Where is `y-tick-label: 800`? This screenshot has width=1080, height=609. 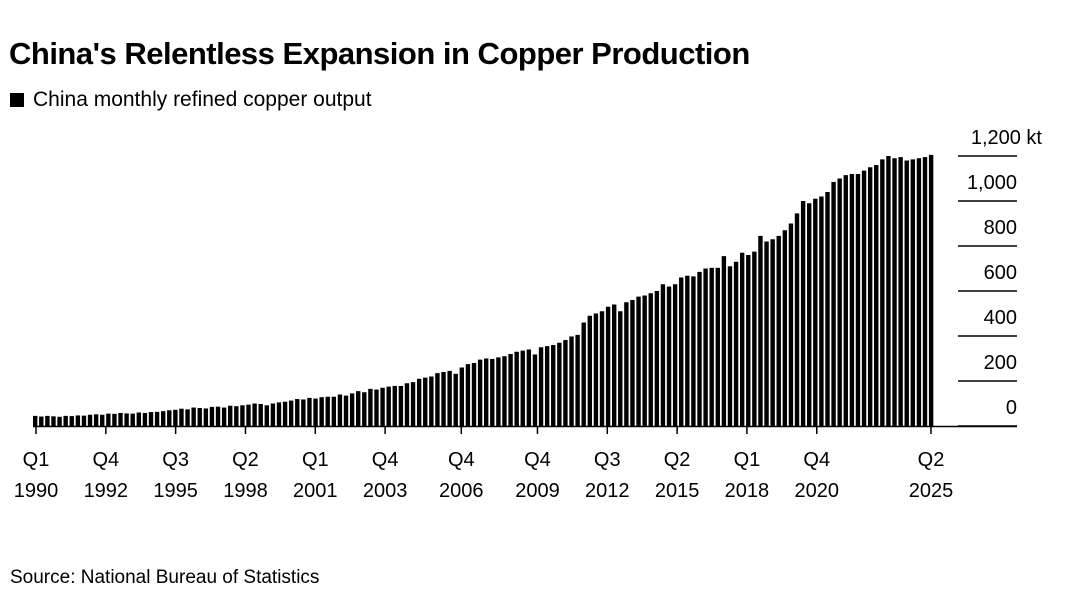
y-tick-label: 800 is located at coordinates (1000, 228).